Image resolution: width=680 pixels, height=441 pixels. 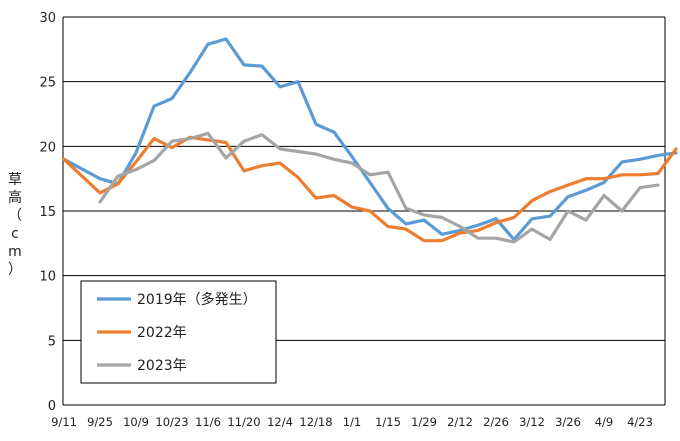 I want to click on x-tick-label: 12/4, so click(x=280, y=422).